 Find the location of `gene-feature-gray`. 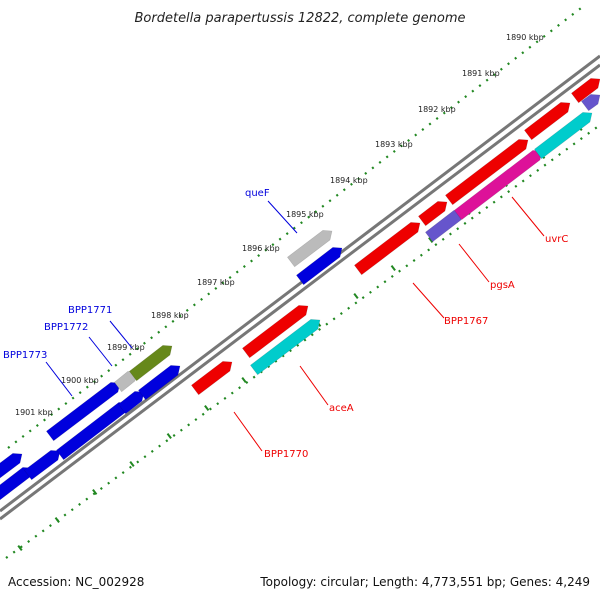

gene-feature-gray is located at coordinates (309, 249).